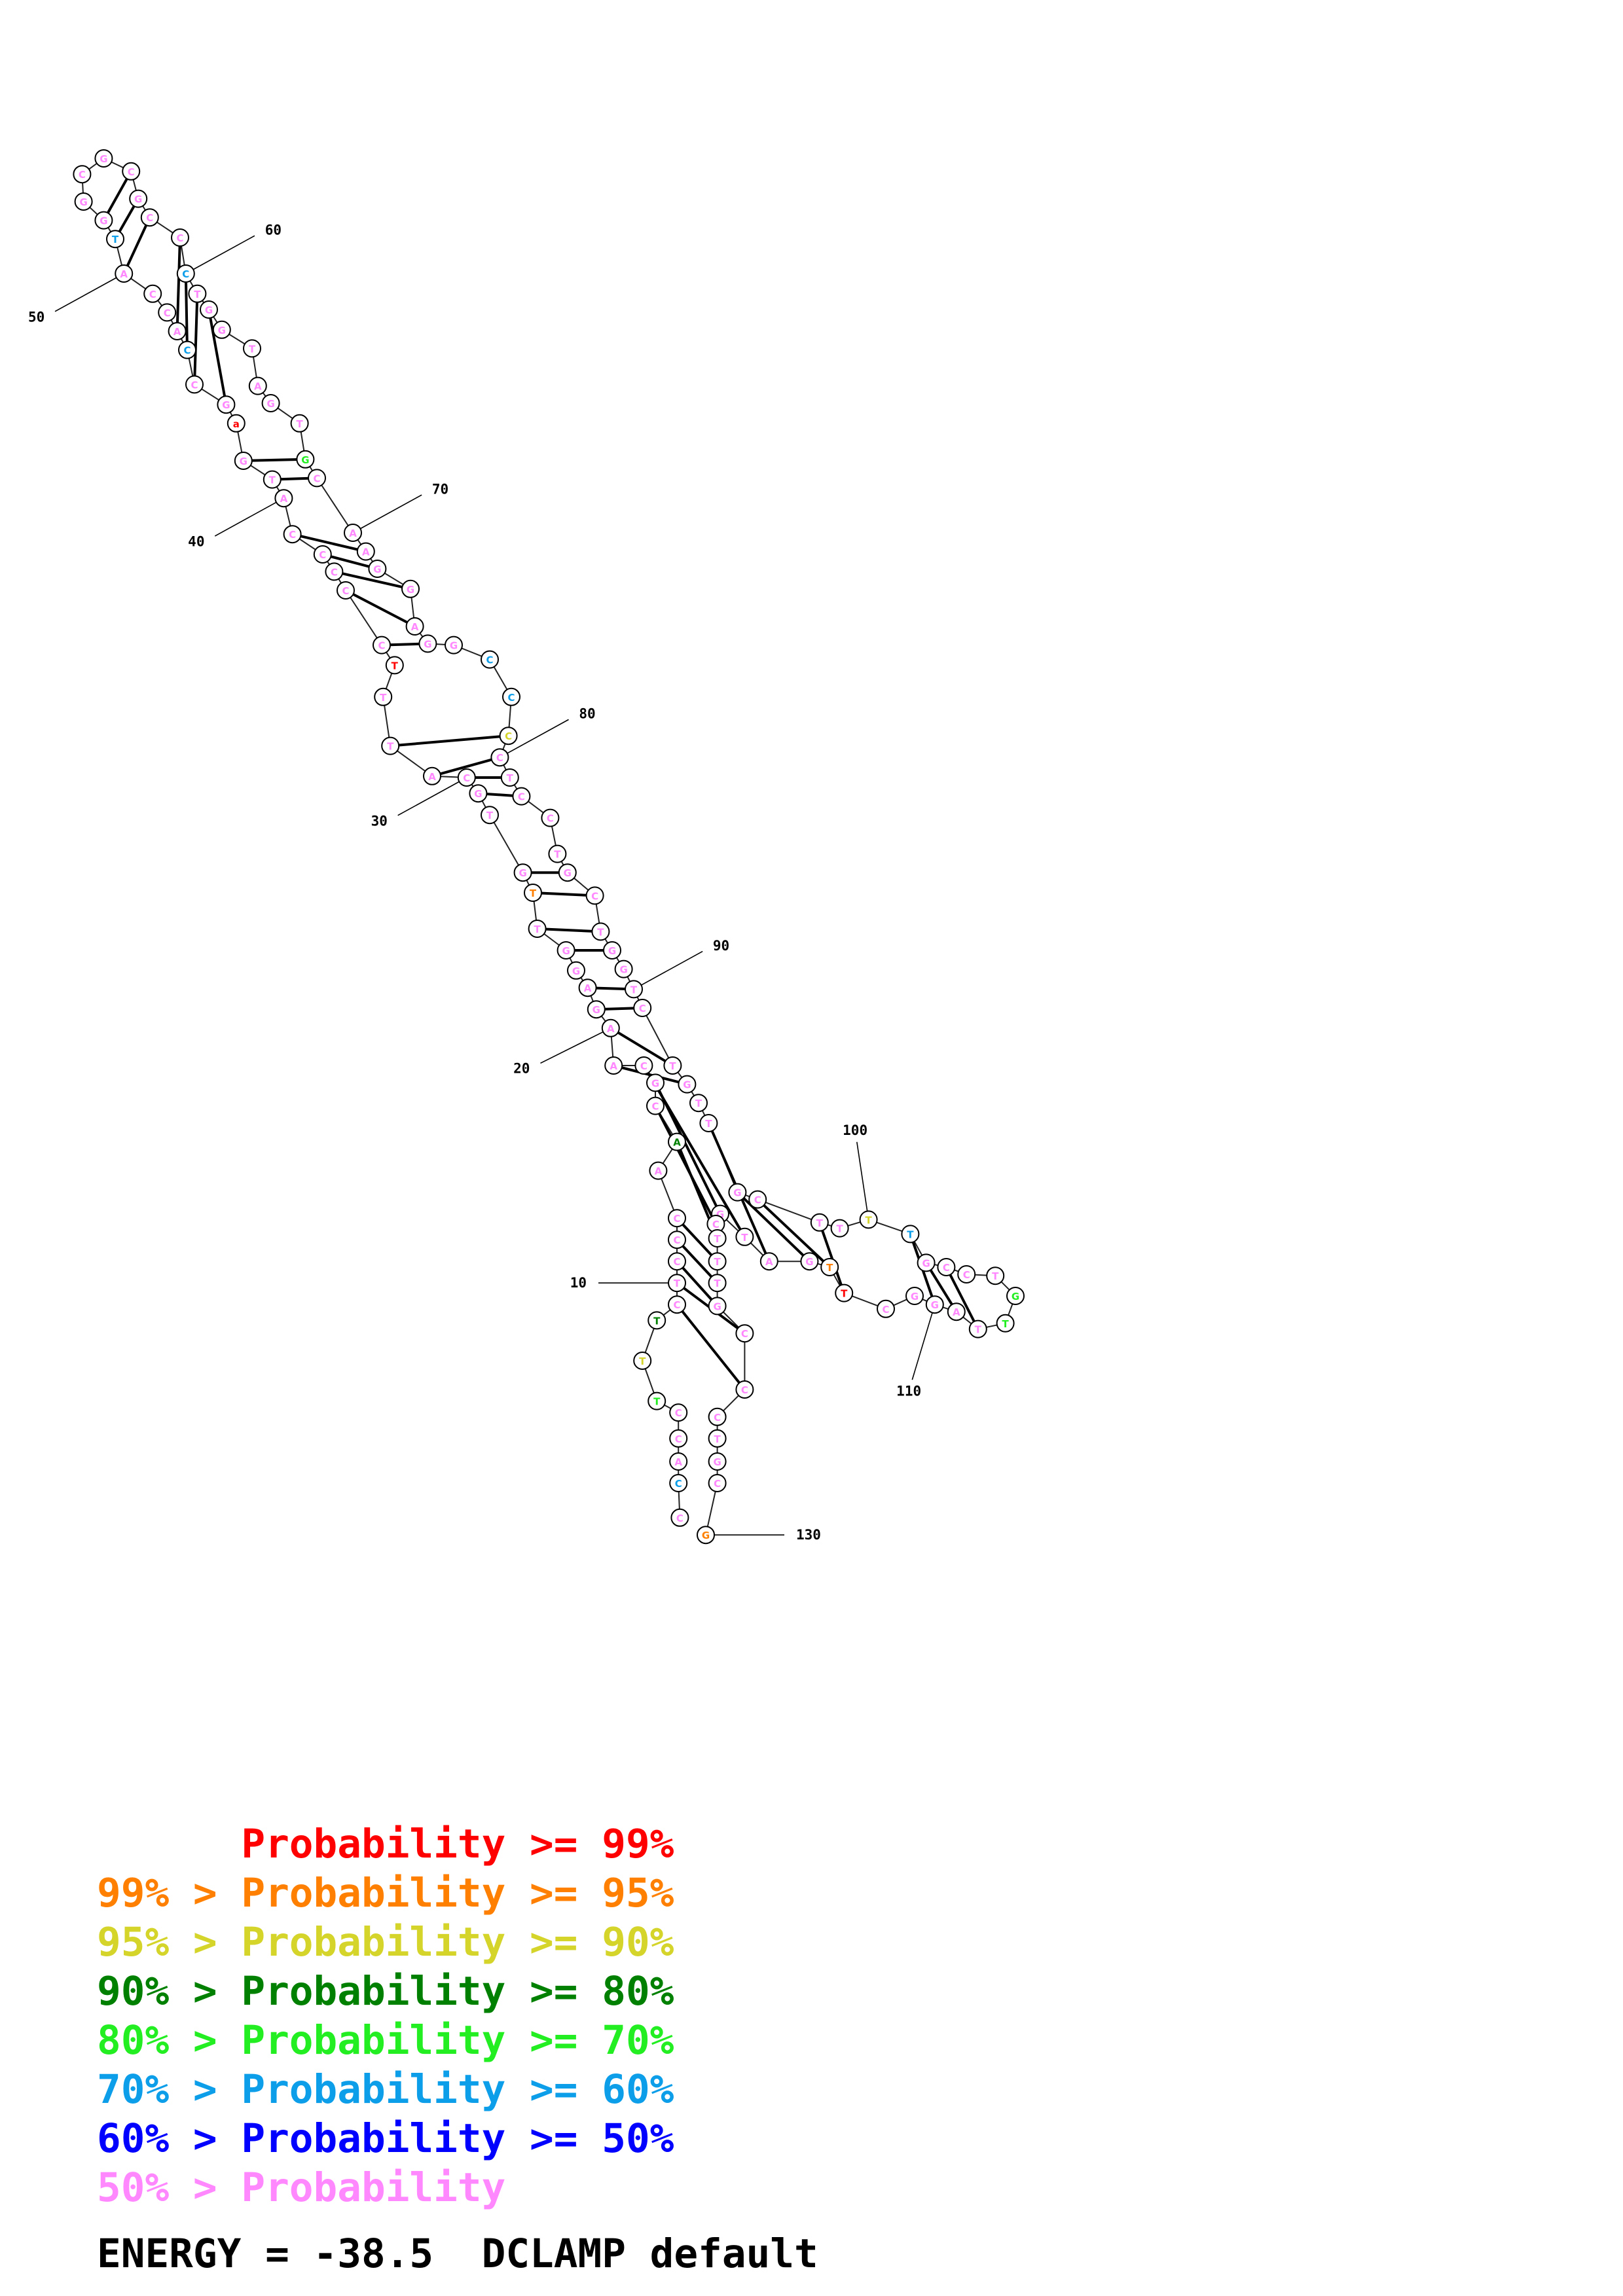  Describe the element at coordinates (103, 220) in the screenshot. I see `nucleotide-52: G` at that location.